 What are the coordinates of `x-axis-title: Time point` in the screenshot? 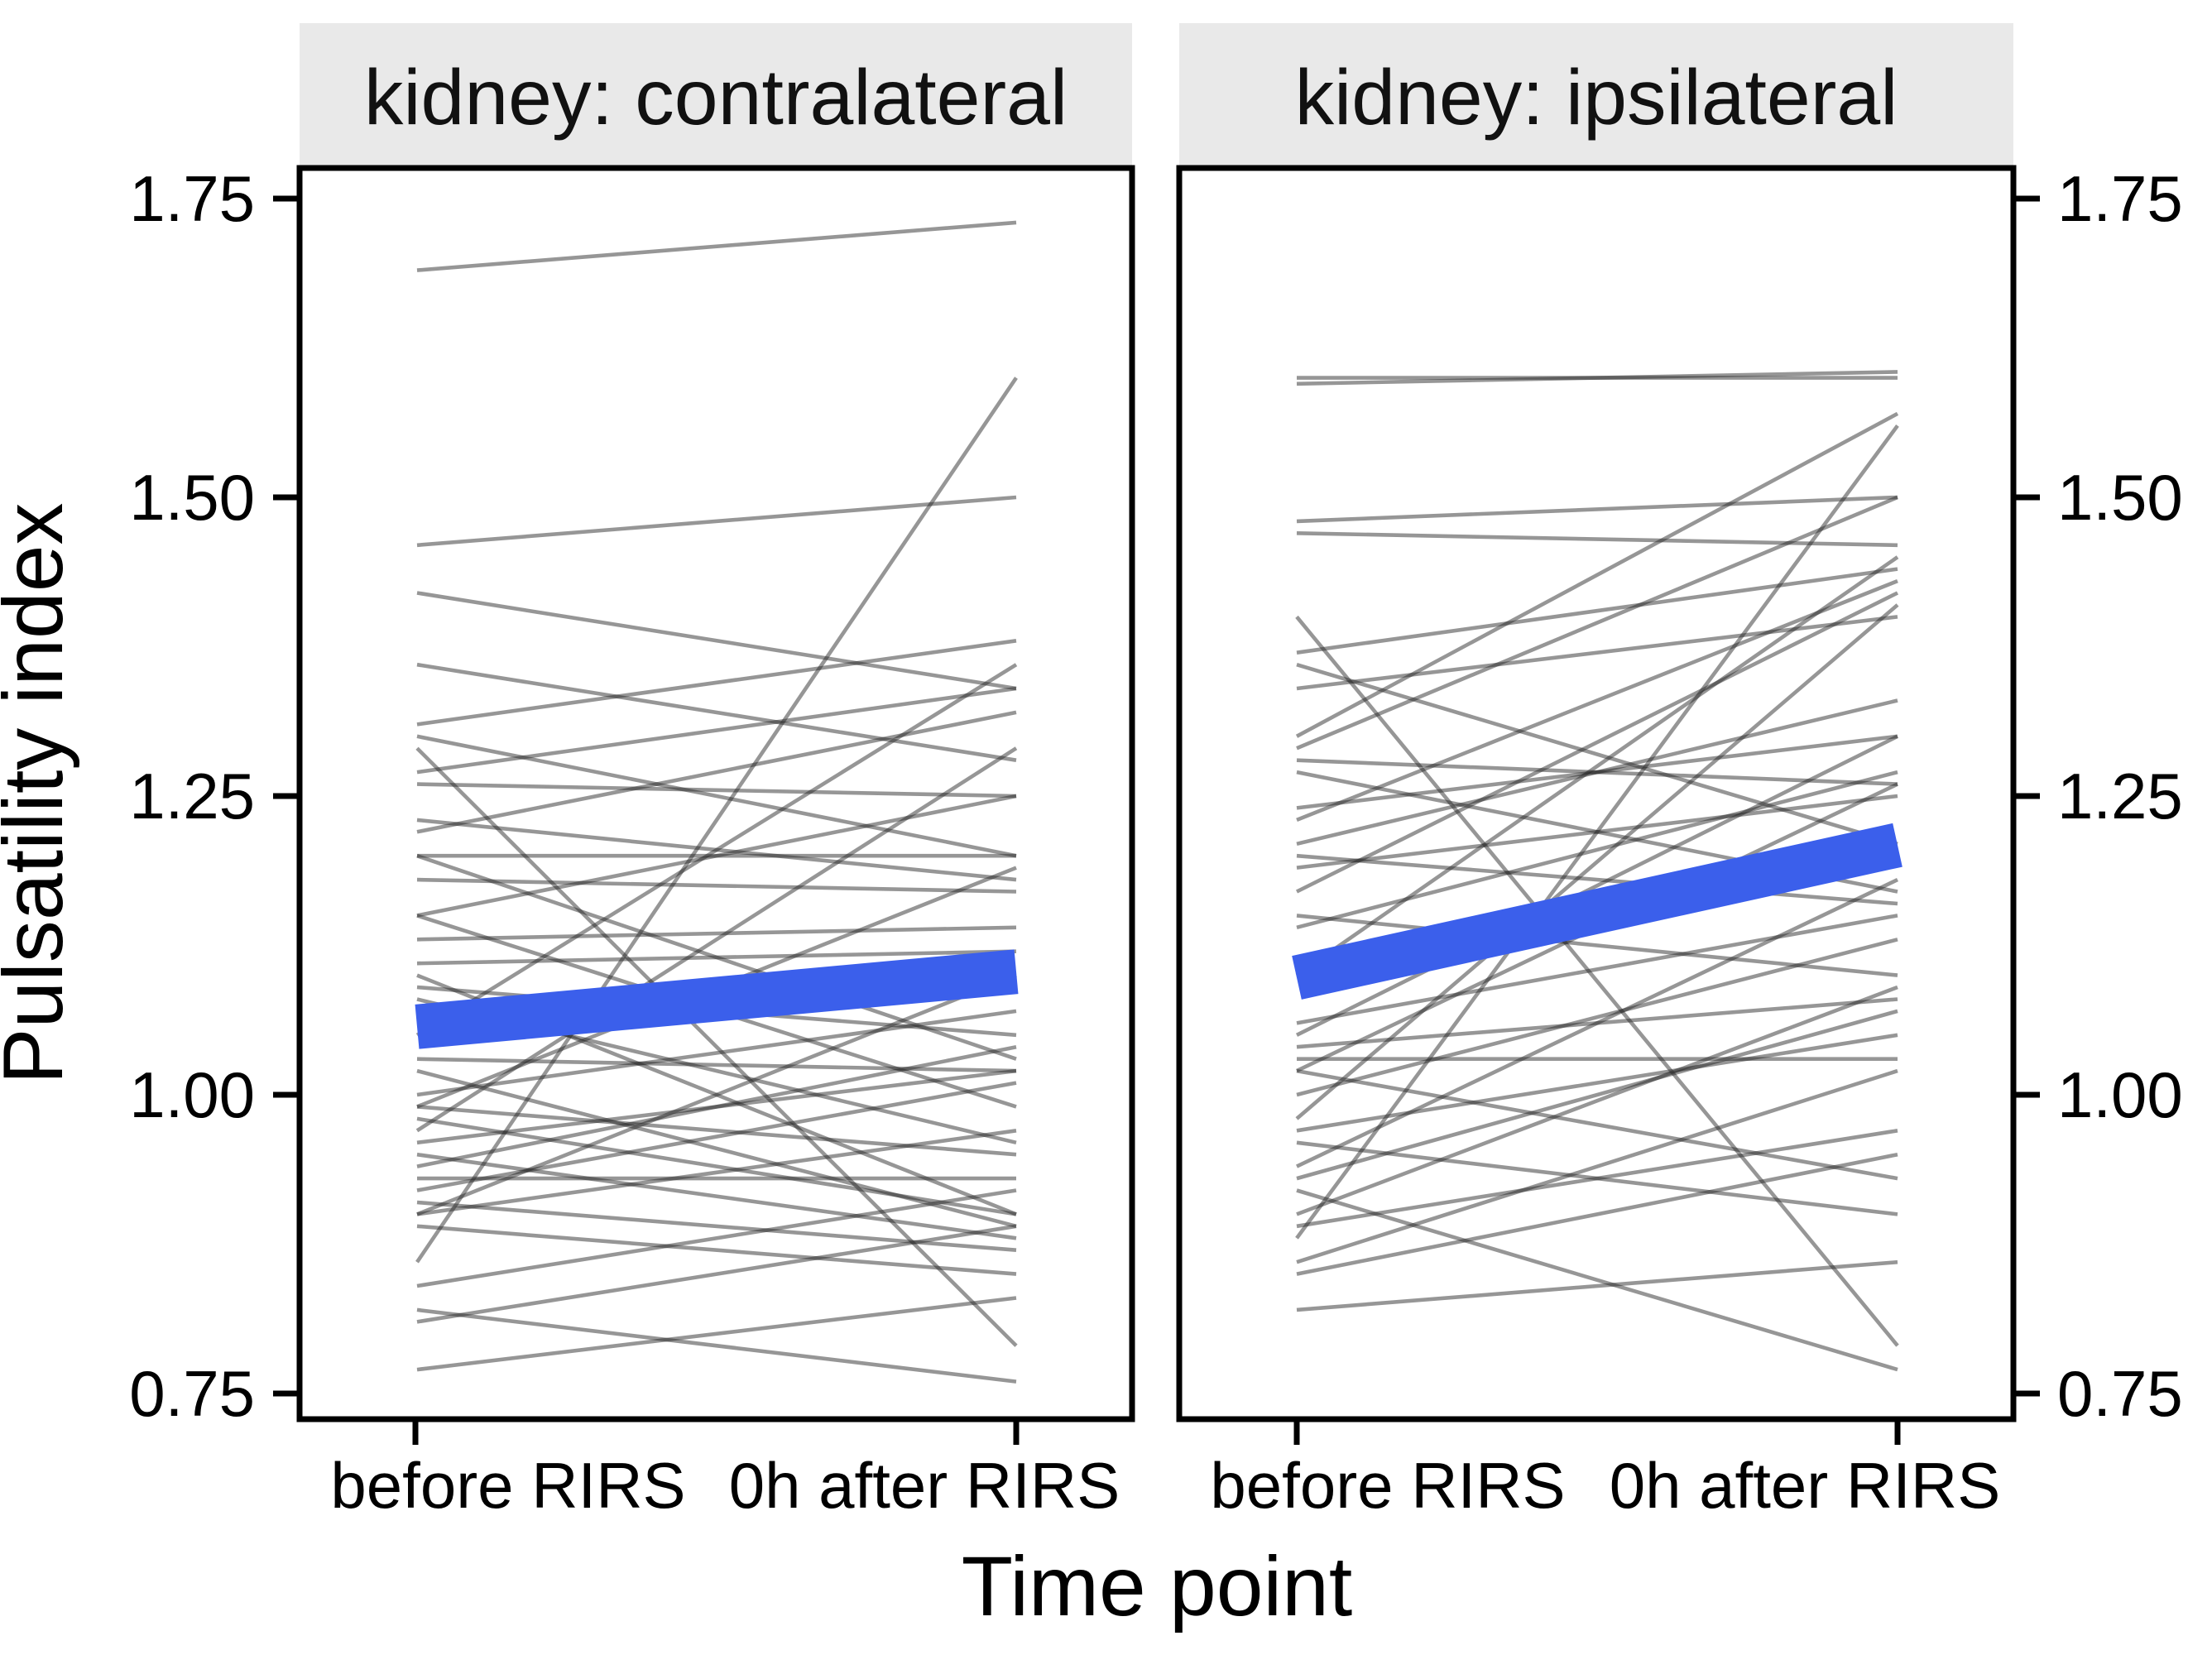 It's located at (1157, 1586).